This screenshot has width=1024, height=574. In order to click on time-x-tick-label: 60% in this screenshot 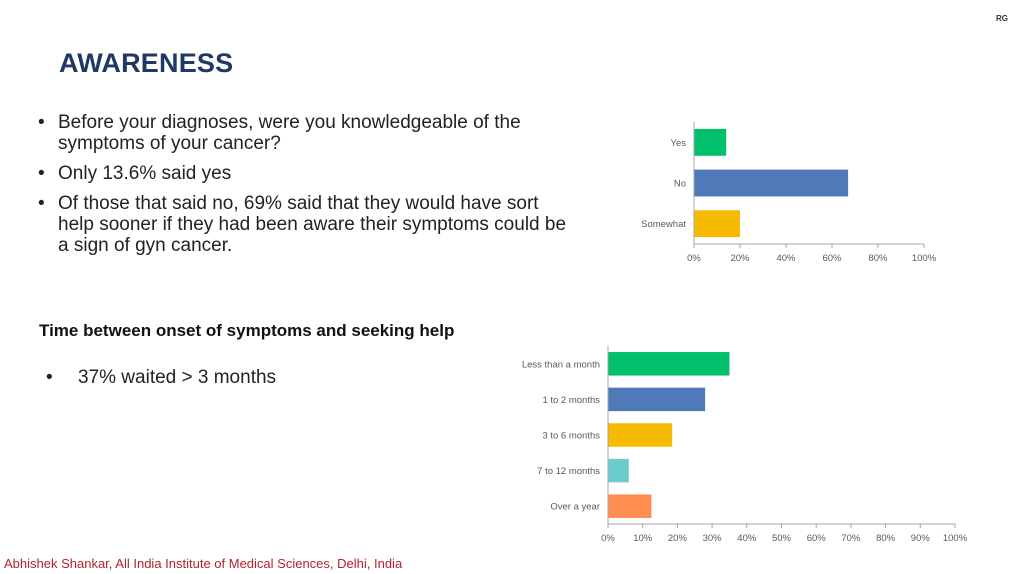, I will do `click(817, 538)`.